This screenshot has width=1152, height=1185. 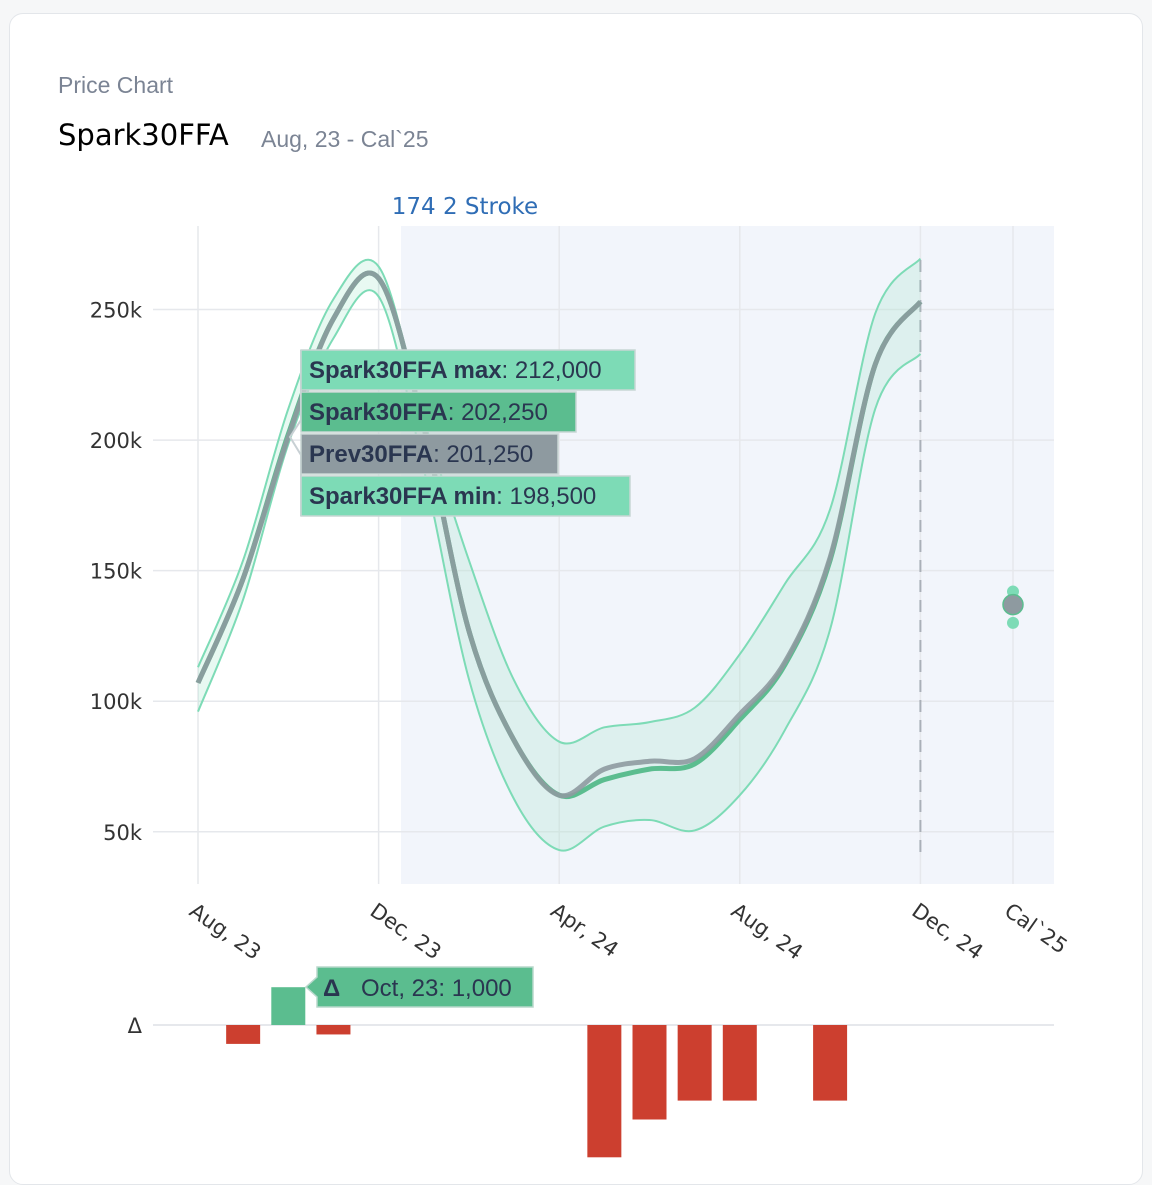 I want to click on cal25-spark-point, so click(x=1013, y=604).